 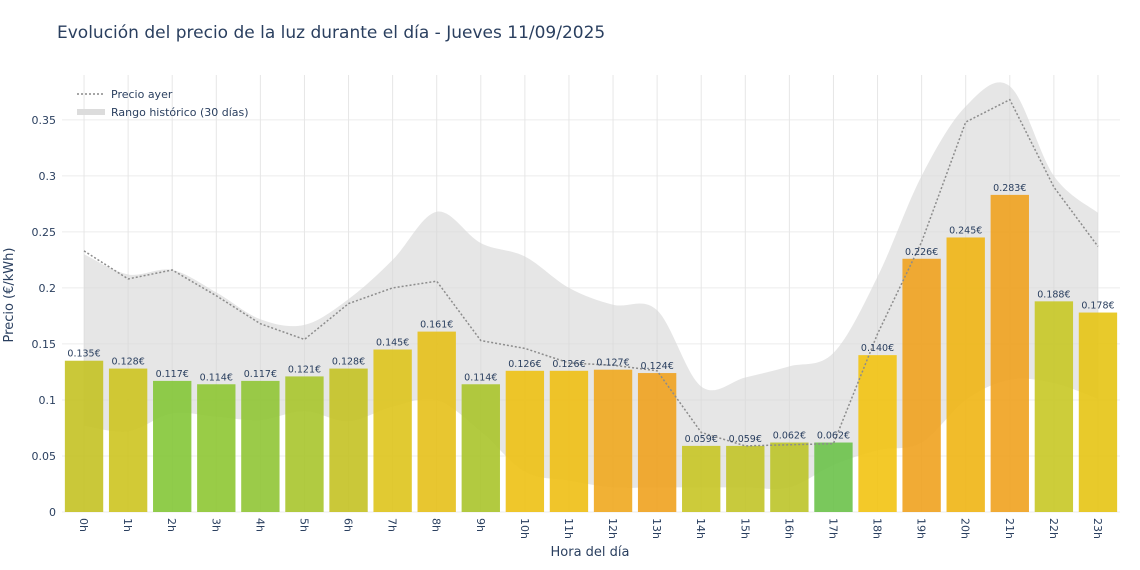 I want to click on x-tick-label: 1h, so click(x=127, y=525).